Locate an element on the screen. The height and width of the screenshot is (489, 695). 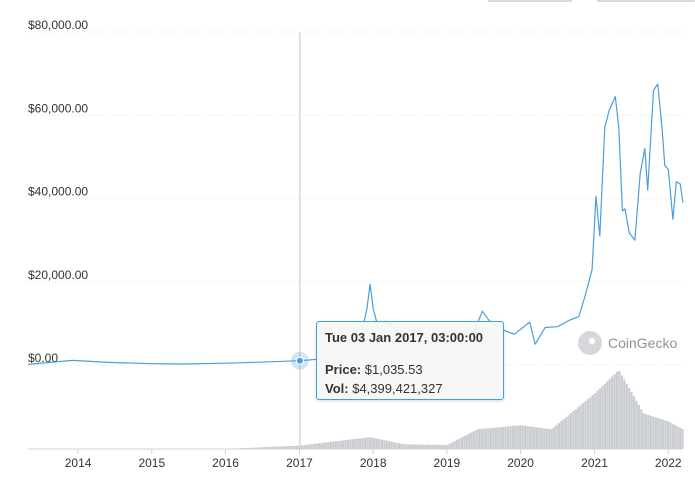
x-tick-label: 2015 is located at coordinates (151, 463).